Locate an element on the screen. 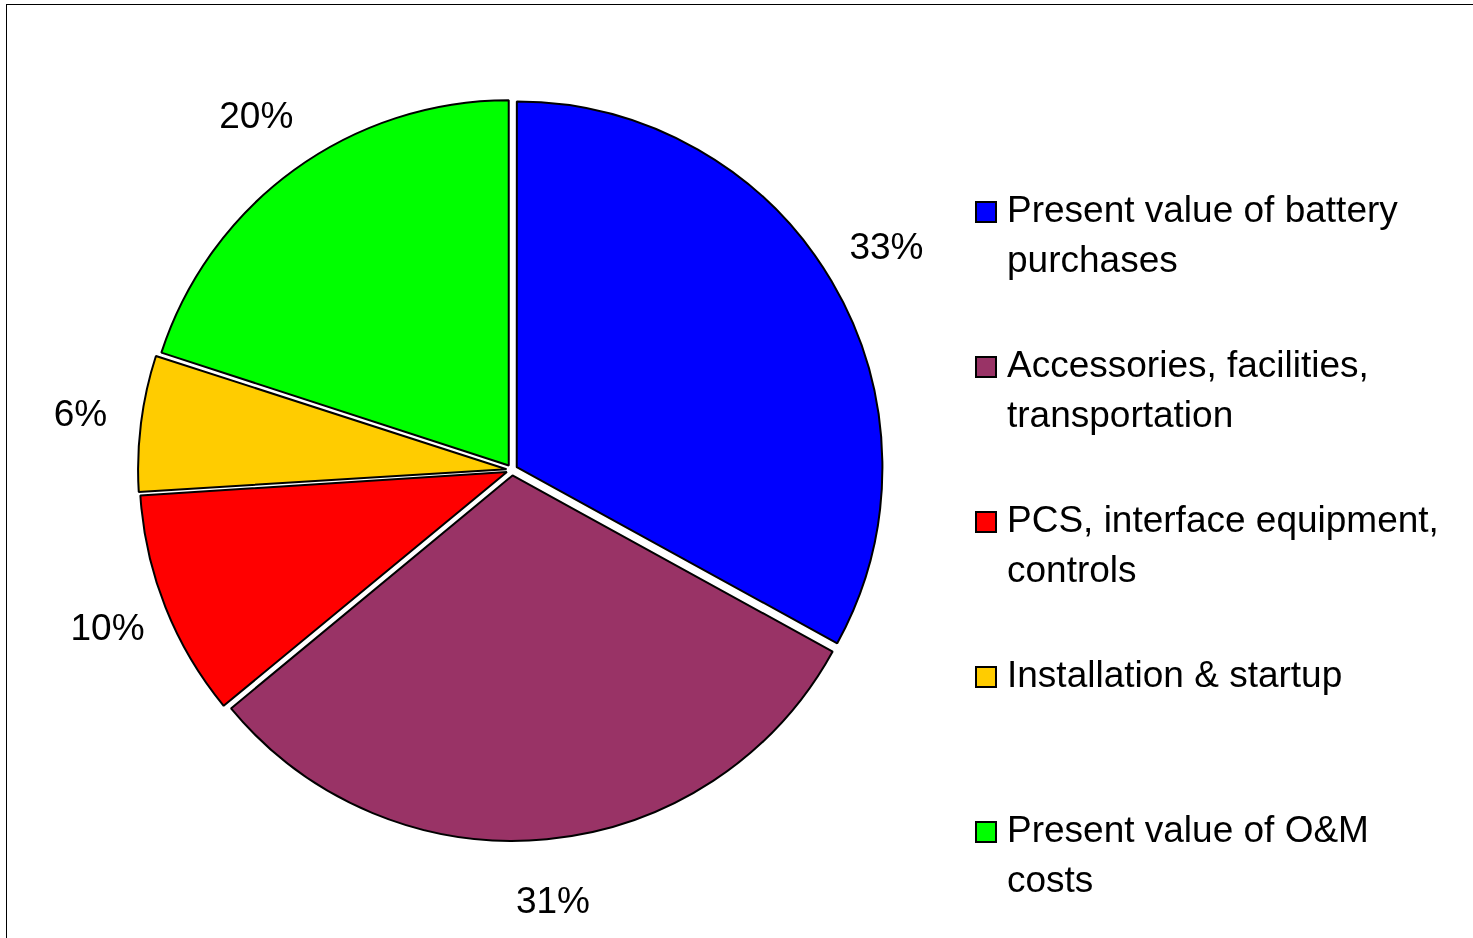 The height and width of the screenshot is (938, 1473). legend-label: Present value of O&M costs is located at coordinates (1188, 855).